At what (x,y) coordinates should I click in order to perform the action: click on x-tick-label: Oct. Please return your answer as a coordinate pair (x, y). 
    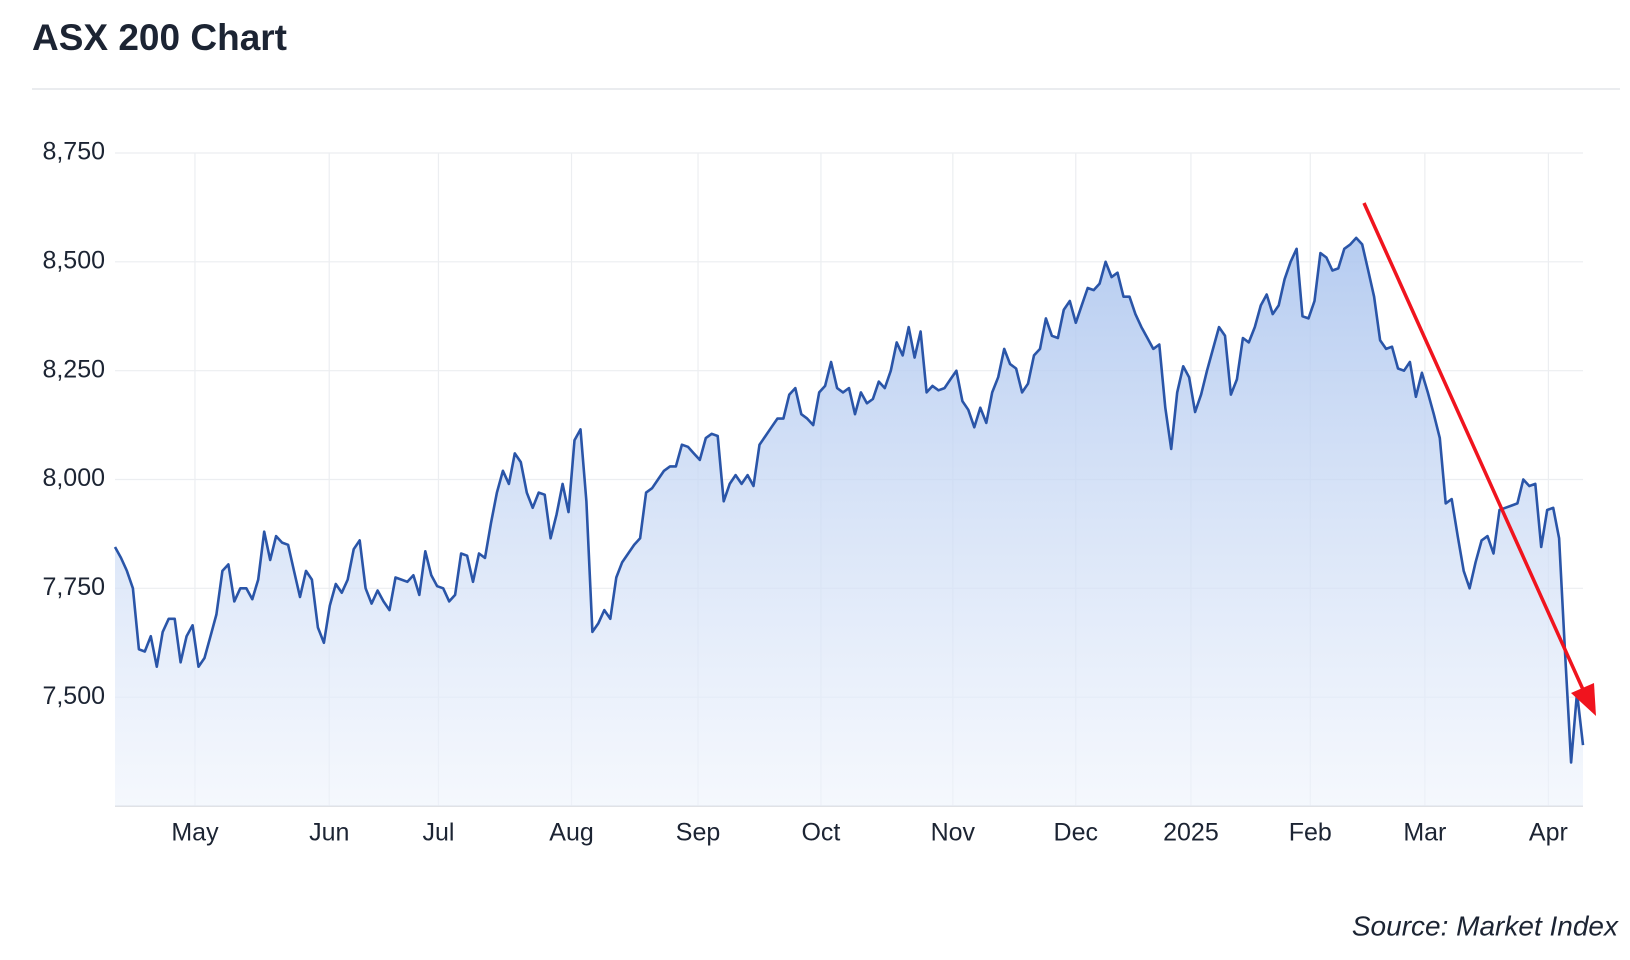
    Looking at the image, I should click on (820, 833).